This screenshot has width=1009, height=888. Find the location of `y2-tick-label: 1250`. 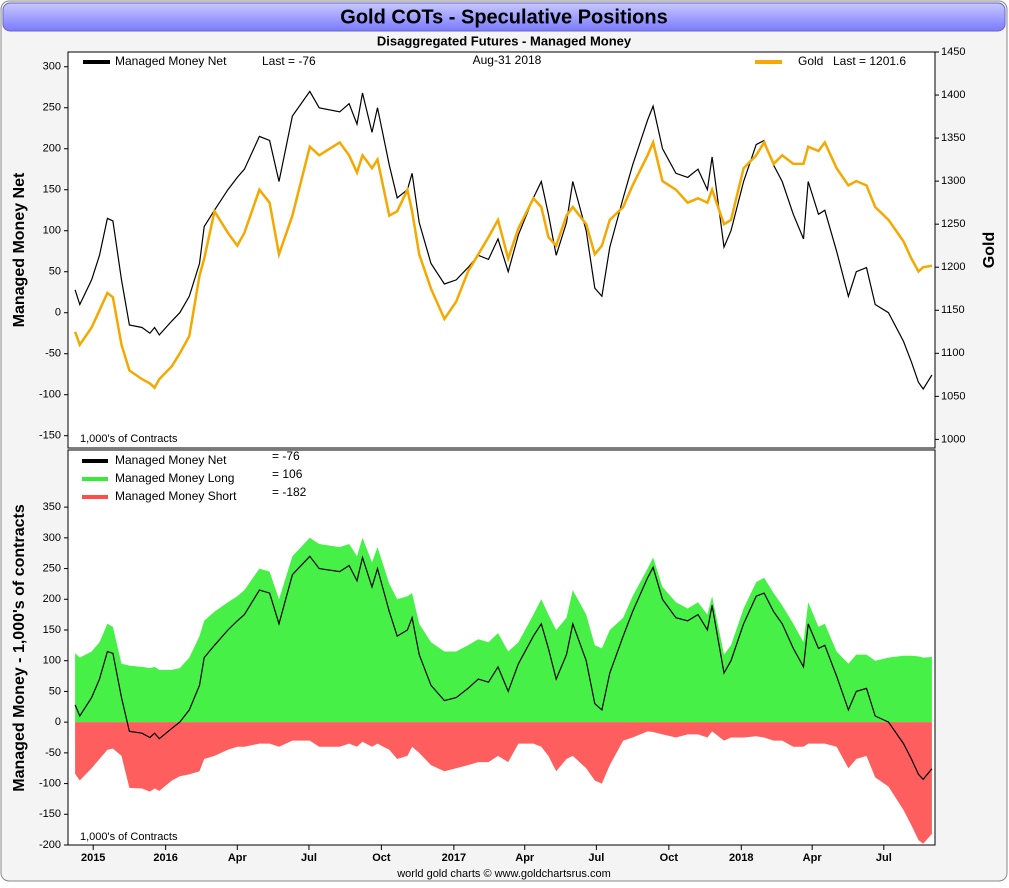

y2-tick-label: 1250 is located at coordinates (953, 224).